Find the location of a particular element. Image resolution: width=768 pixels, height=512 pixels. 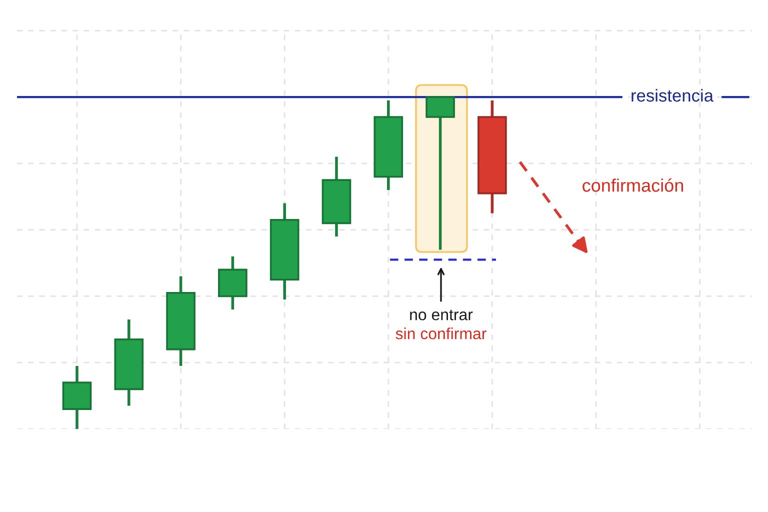

ref-line-label: resistencia is located at coordinates (673, 95).